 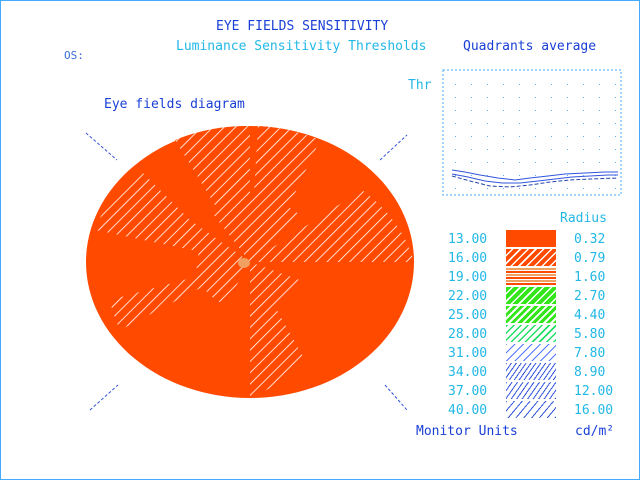 What do you see at coordinates (467, 431) in the screenshot?
I see `units-label: Monitor Units` at bounding box center [467, 431].